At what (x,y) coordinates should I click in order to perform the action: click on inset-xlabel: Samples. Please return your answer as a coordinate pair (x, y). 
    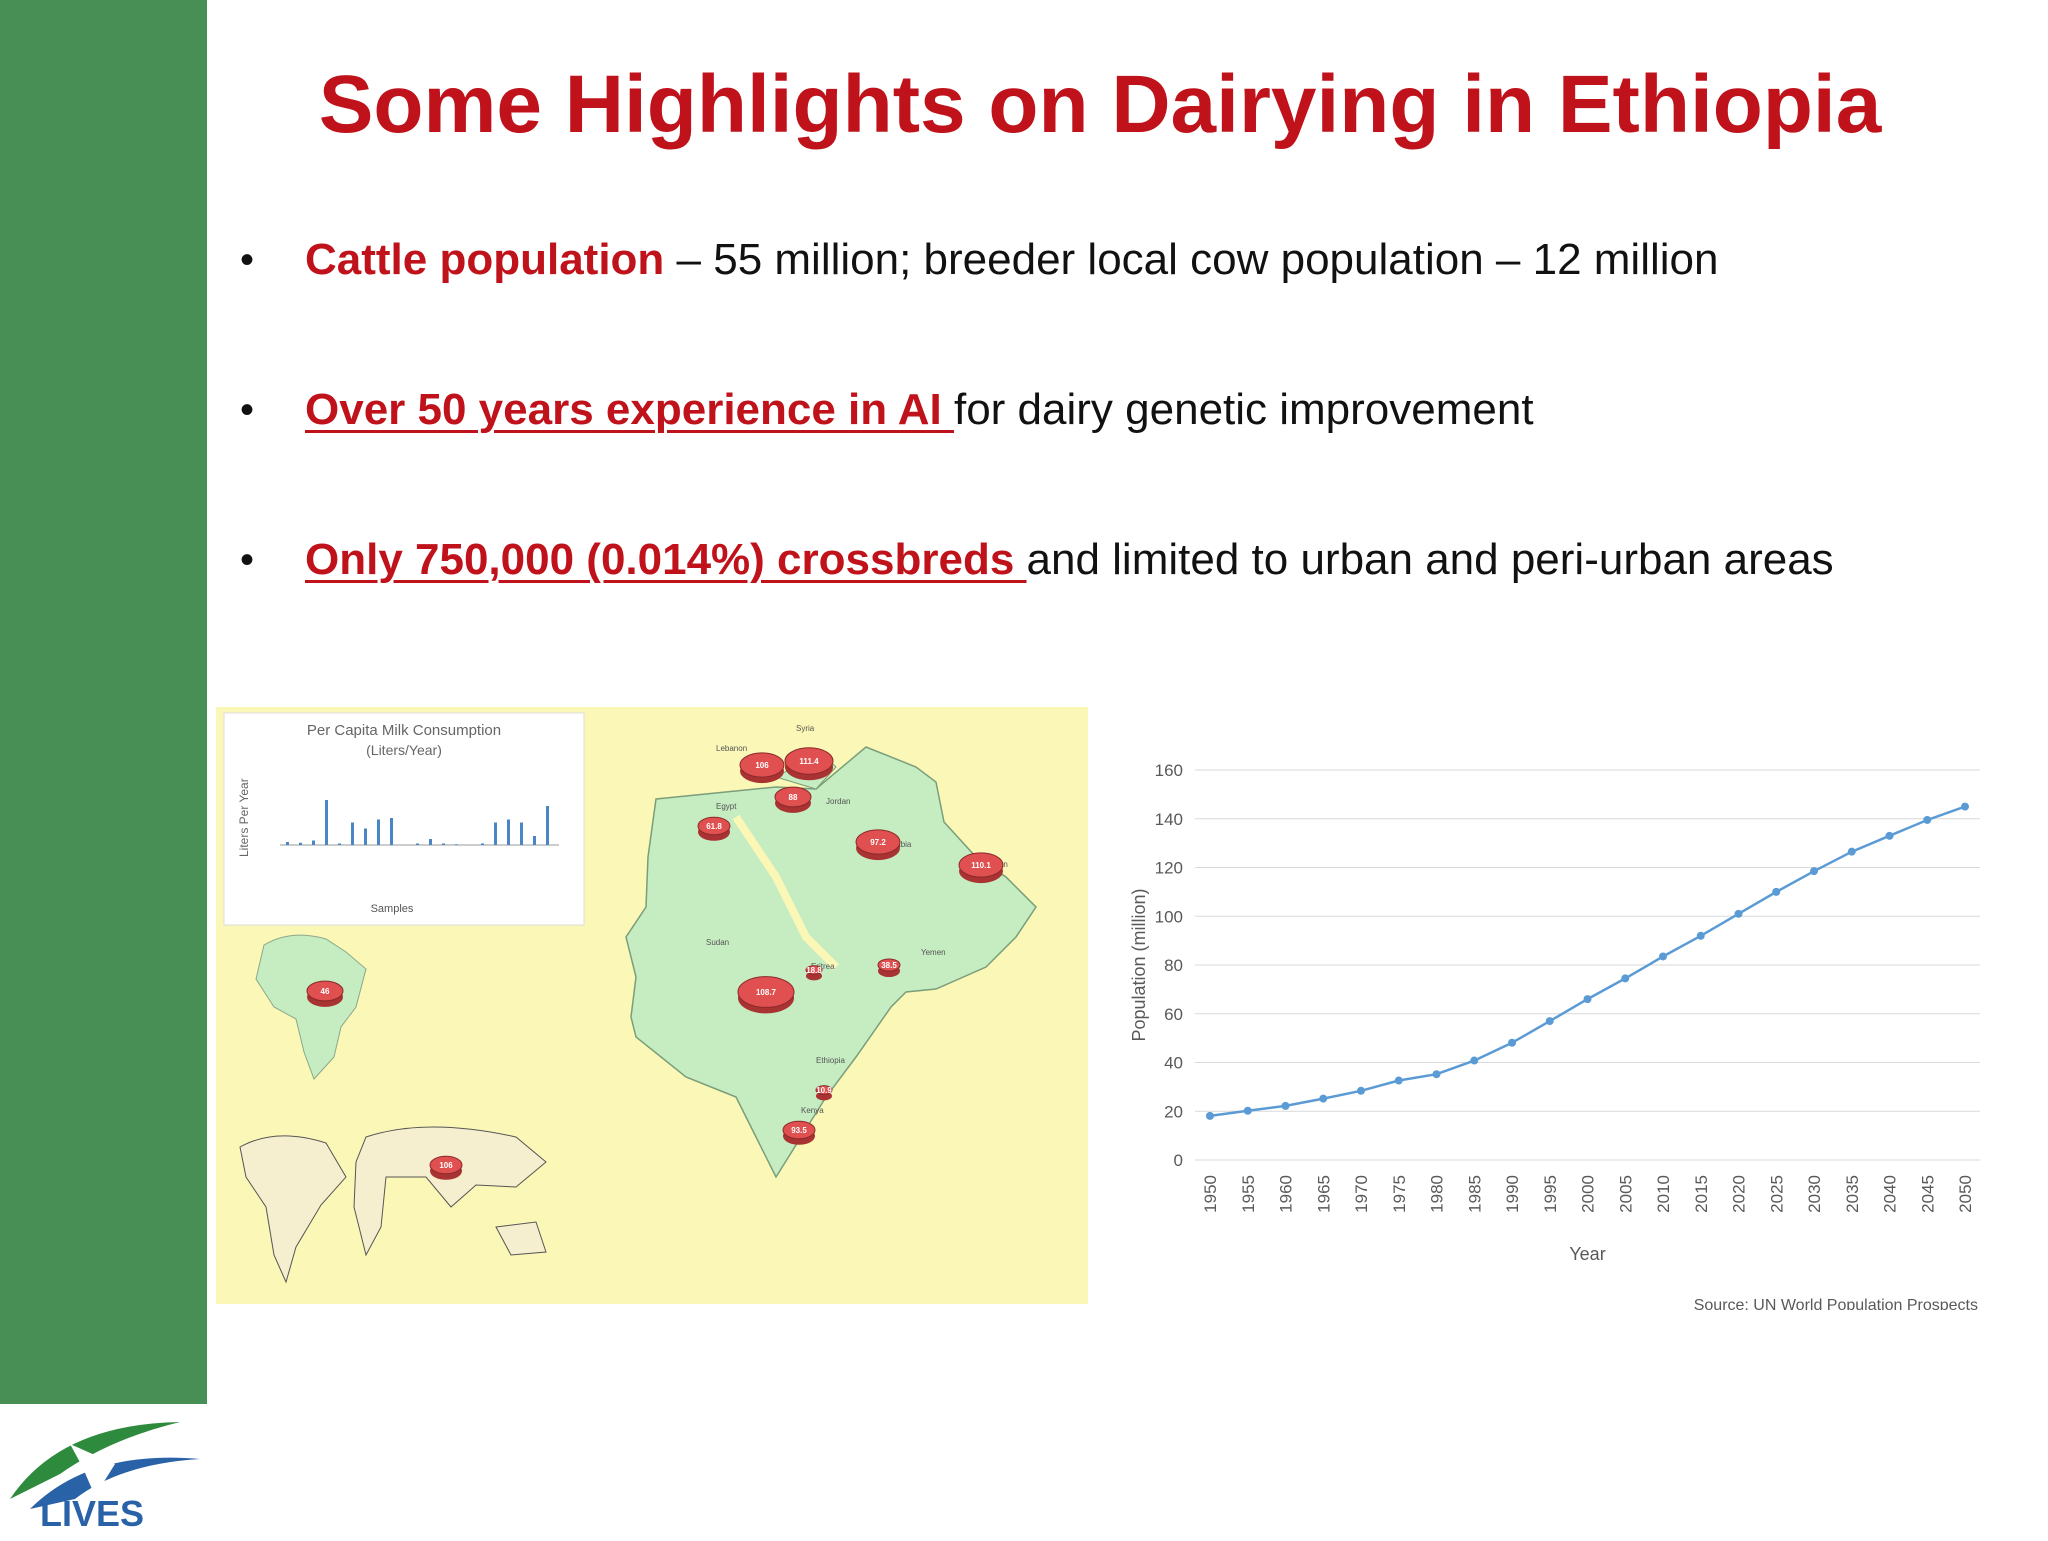
    Looking at the image, I should click on (392, 909).